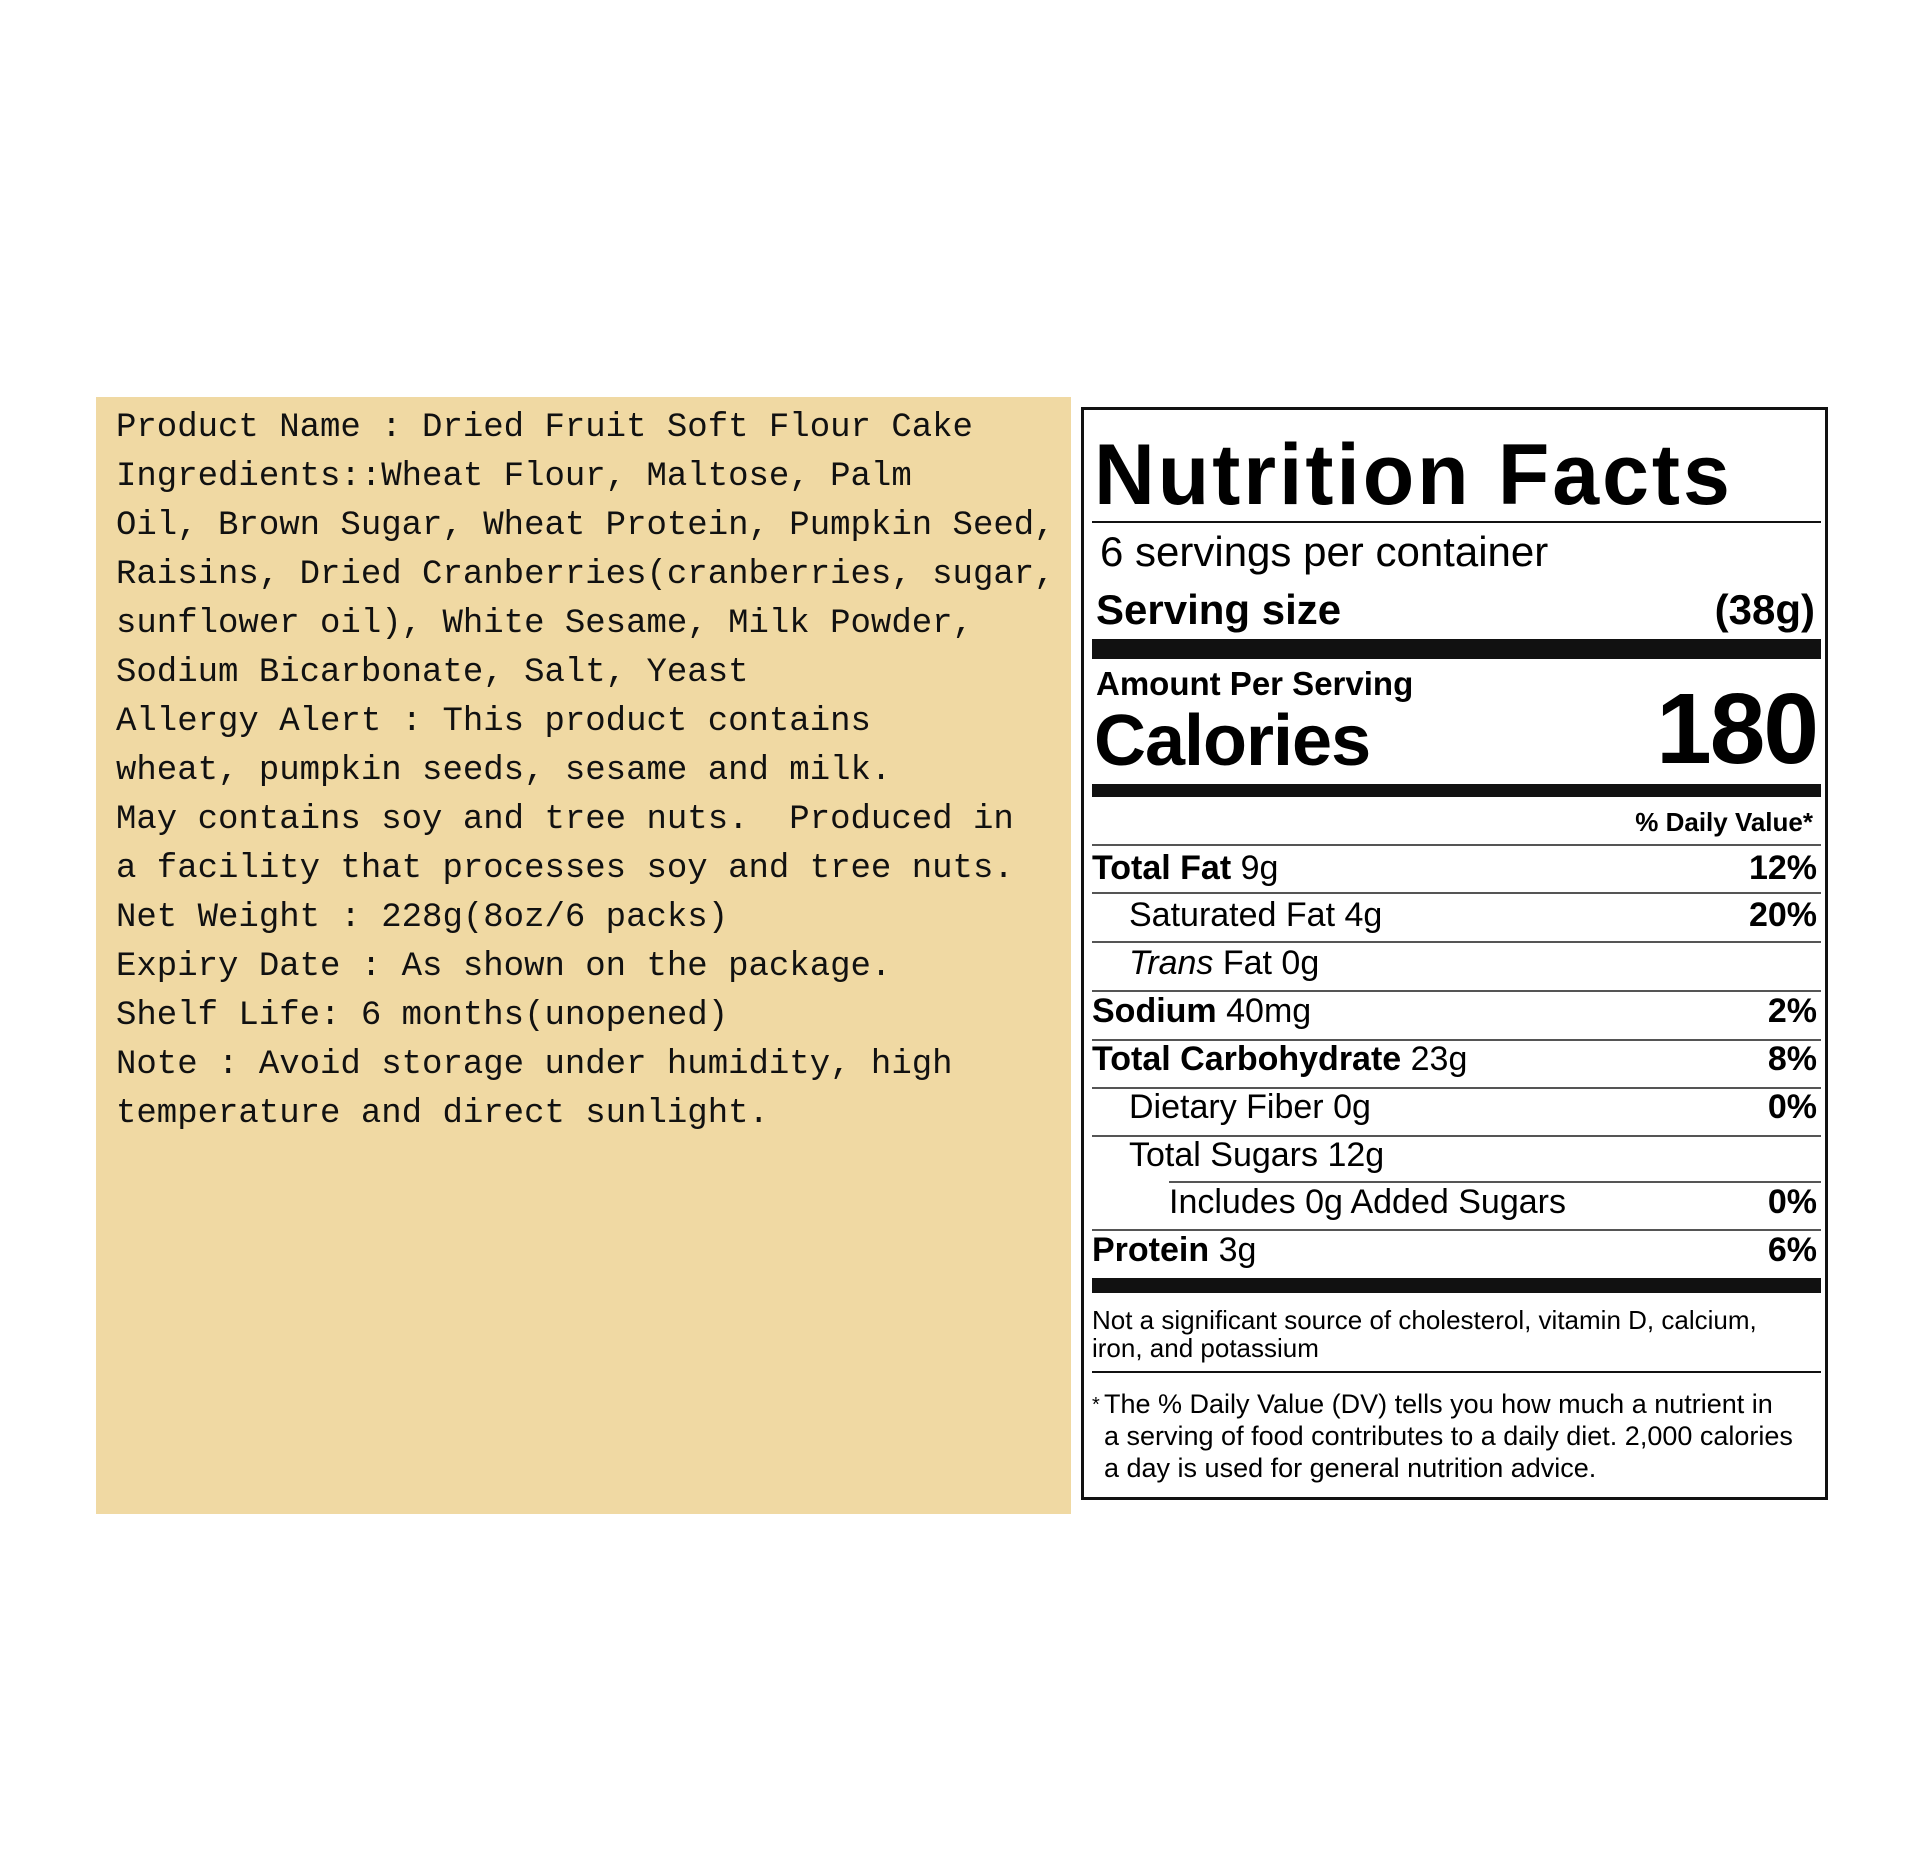 The height and width of the screenshot is (1874, 1920). Describe the element at coordinates (1454, 868) in the screenshot. I see `nutrient-row: Total Fat 9g 12%` at that location.